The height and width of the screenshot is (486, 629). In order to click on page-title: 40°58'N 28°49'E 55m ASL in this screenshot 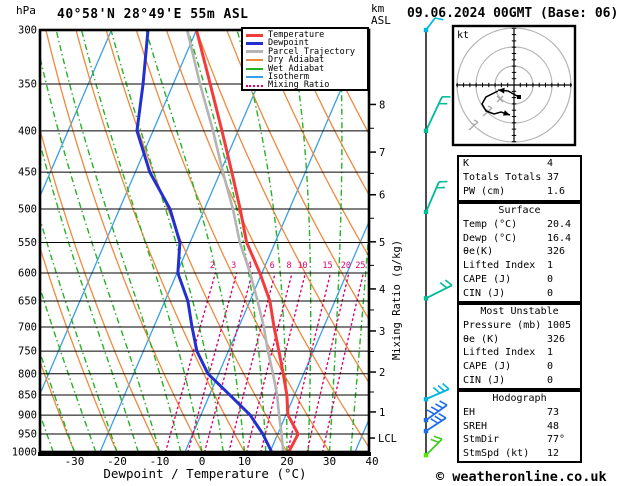, I will do `click(153, 14)`.